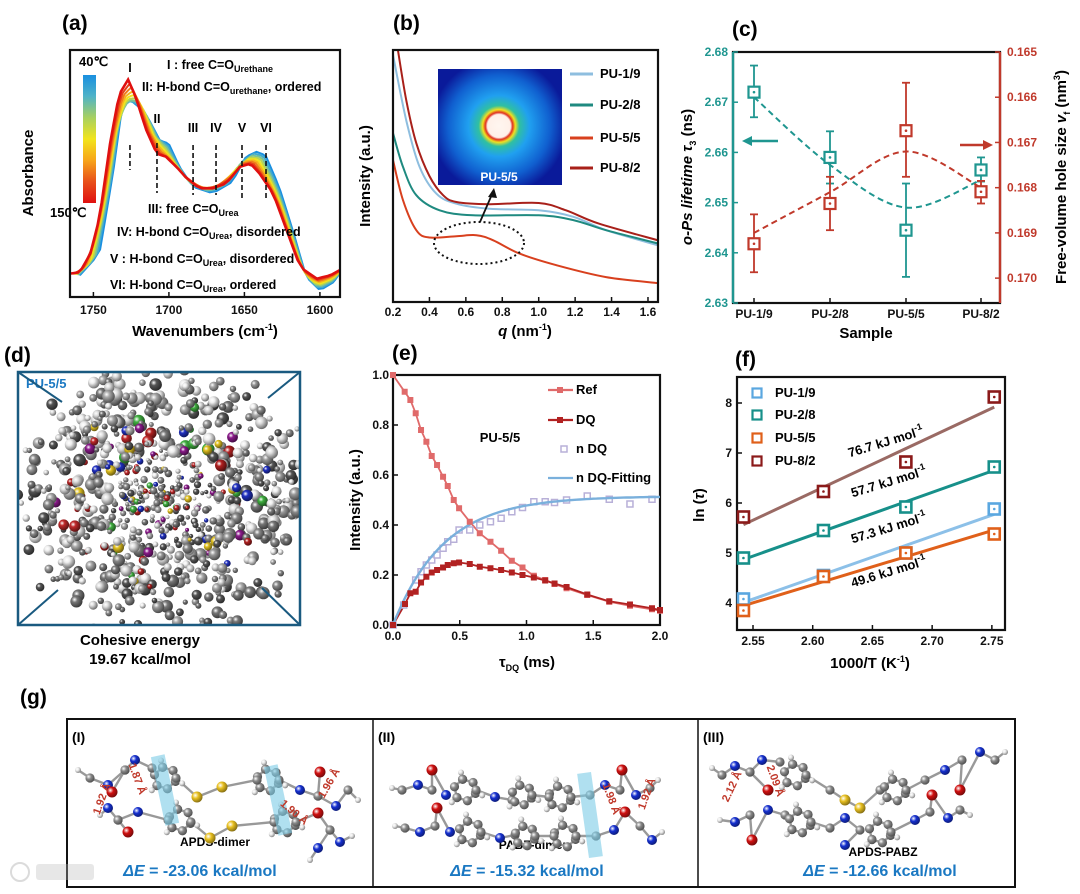 This screenshot has width=1080, height=894. I want to click on peak-label-III: III, so click(193, 128).